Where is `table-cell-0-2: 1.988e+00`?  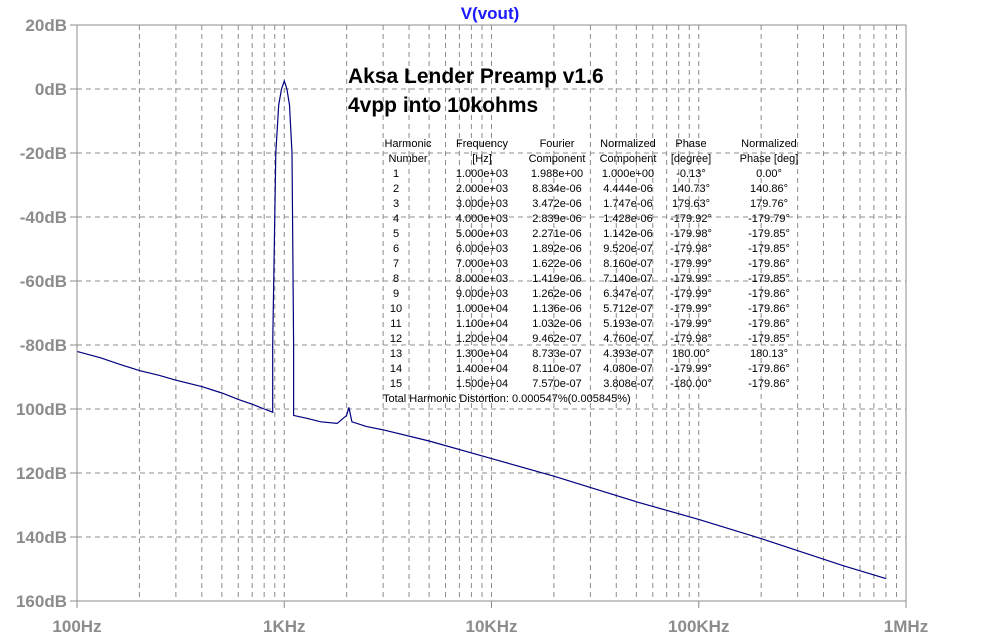
table-cell-0-2: 1.988e+00 is located at coordinates (557, 174).